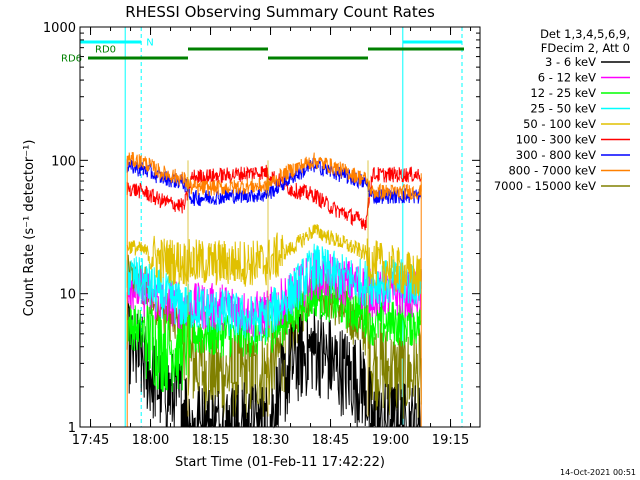  Describe the element at coordinates (585, 34) in the screenshot. I see `legend-header: Det 1,3,4,5,6,9,` at that location.